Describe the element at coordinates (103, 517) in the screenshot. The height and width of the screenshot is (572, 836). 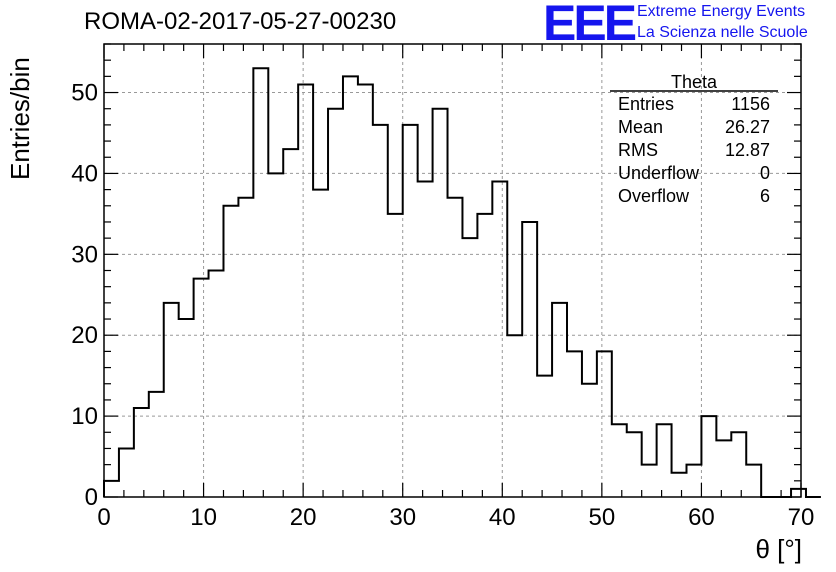
I see `x-tick-label: 0` at that location.